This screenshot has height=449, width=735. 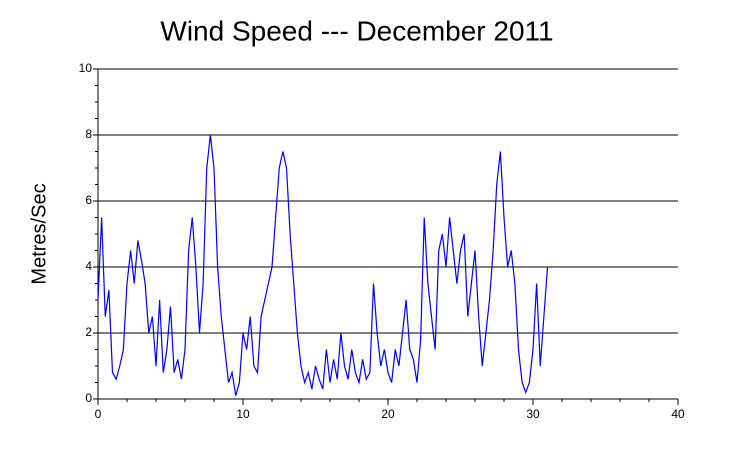 I want to click on chart-title: Wind Speed --- December 2011, so click(x=356, y=30).